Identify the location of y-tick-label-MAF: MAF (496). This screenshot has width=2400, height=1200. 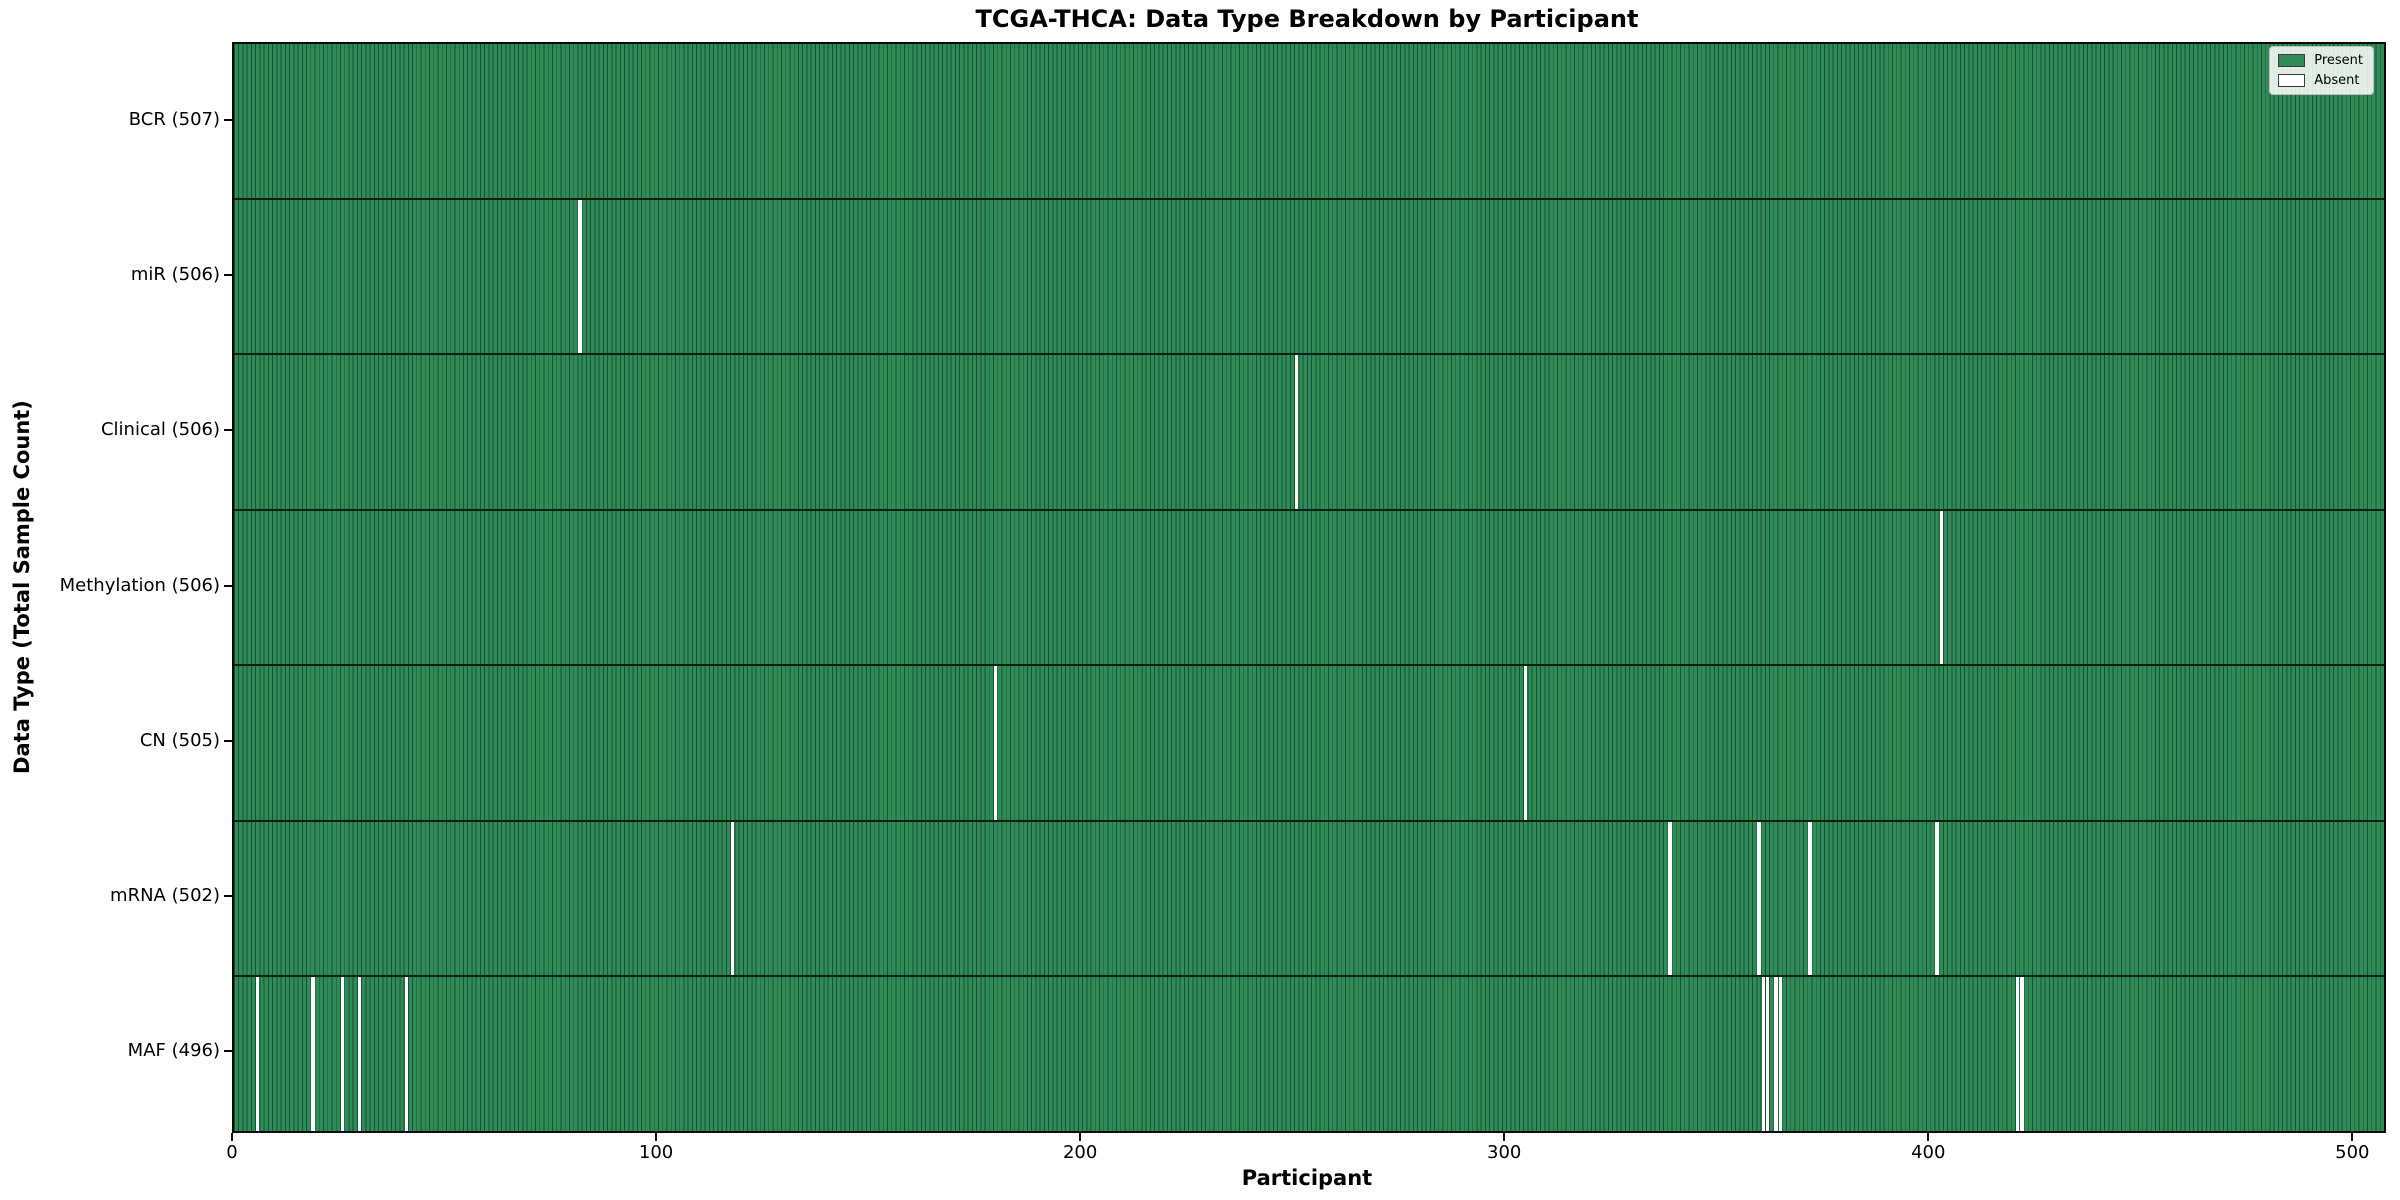
(173, 1051).